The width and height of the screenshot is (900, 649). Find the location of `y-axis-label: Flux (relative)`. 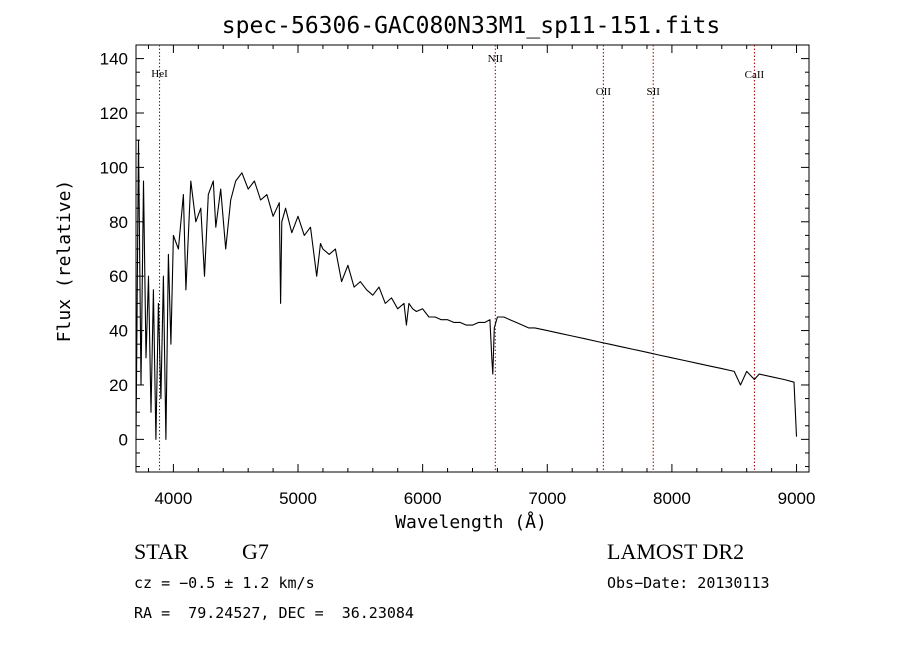

y-axis-label: Flux (relative) is located at coordinates (64, 261).